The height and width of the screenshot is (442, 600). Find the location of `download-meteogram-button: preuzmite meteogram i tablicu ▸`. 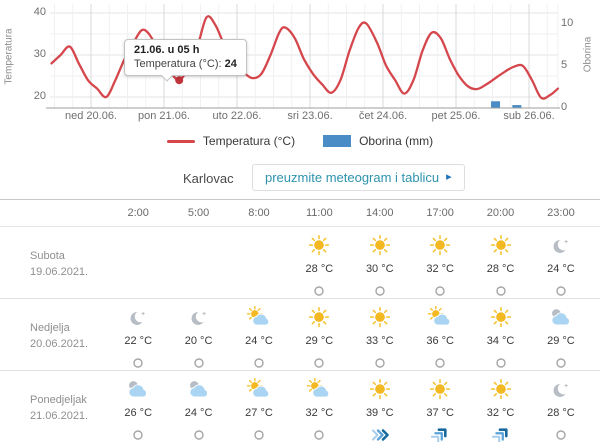

download-meteogram-button: preuzmite meteogram i tablicu ▸ is located at coordinates (358, 177).